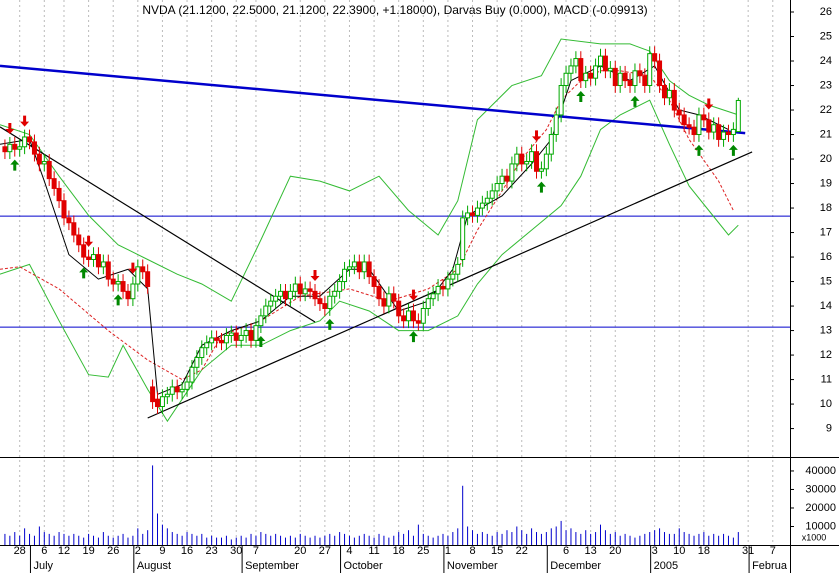 Image resolution: width=839 pixels, height=573 pixels. What do you see at coordinates (814, 537) in the screenshot?
I see `volume-unit: x1000` at bounding box center [814, 537].